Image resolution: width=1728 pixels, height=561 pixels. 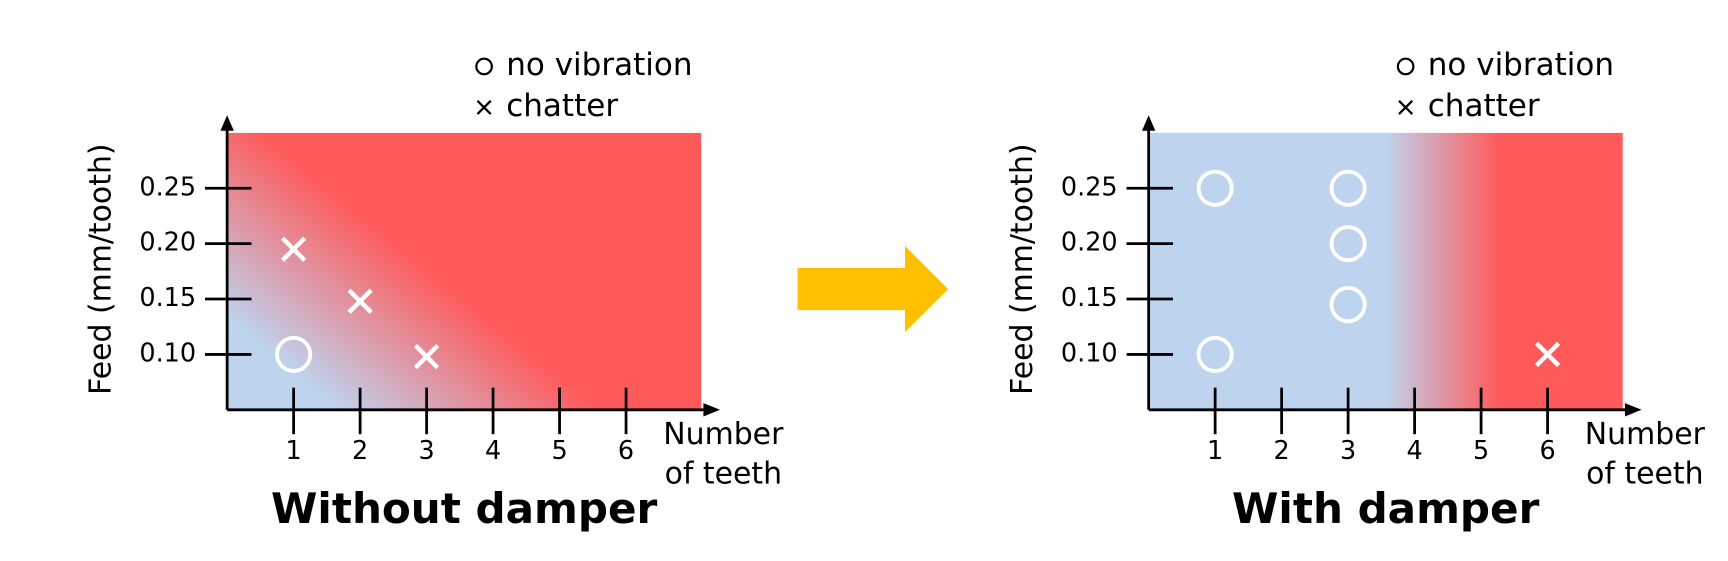 I want to click on chart-title: With damper, so click(x=1386, y=508).